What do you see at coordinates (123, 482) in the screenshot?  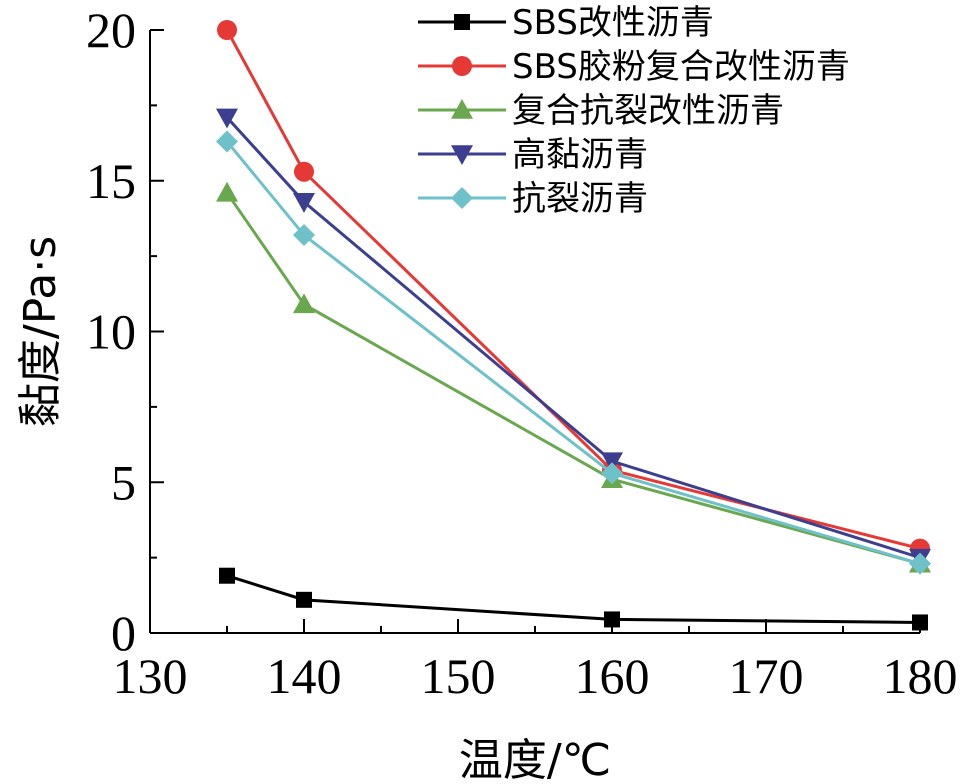 I see `y-tick-label: 5` at bounding box center [123, 482].